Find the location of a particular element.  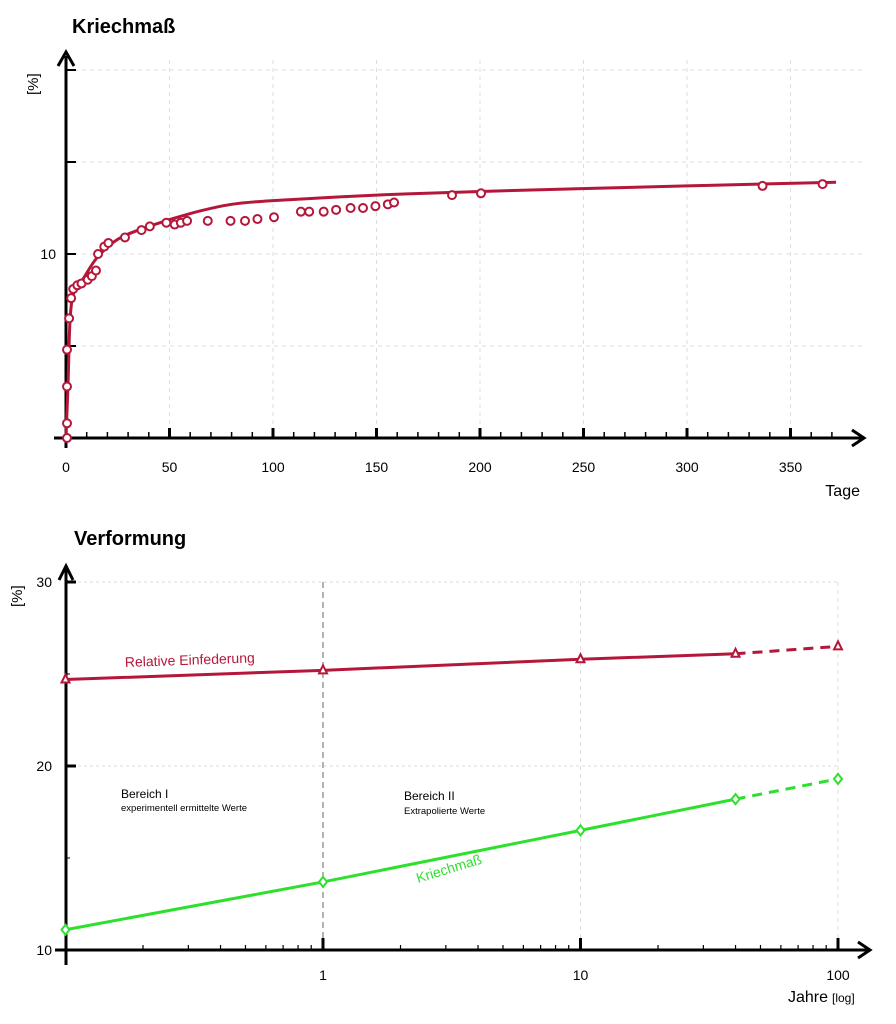

series-label-relative-einfederung: Relative Einfederung is located at coordinates (190, 659).